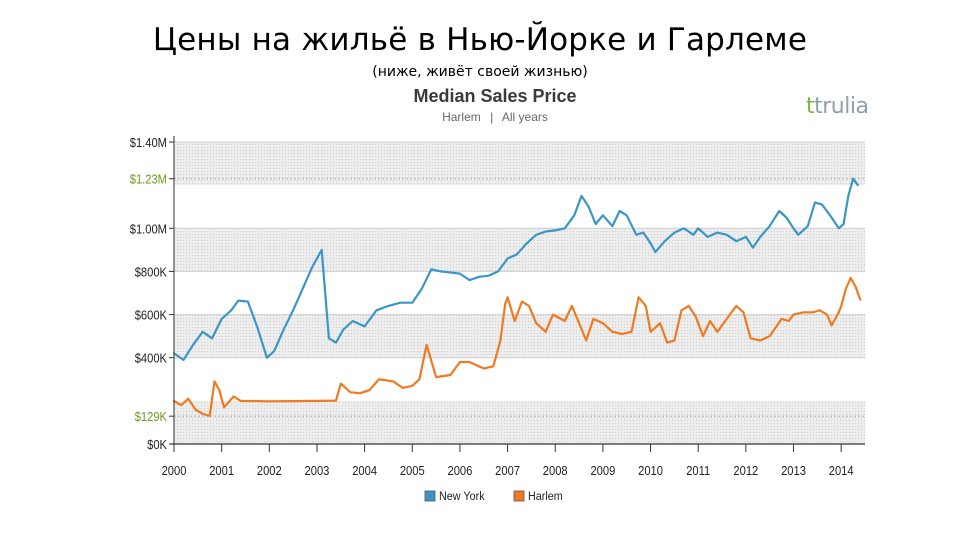  I want to click on x-tick-label: 2010, so click(650, 470).